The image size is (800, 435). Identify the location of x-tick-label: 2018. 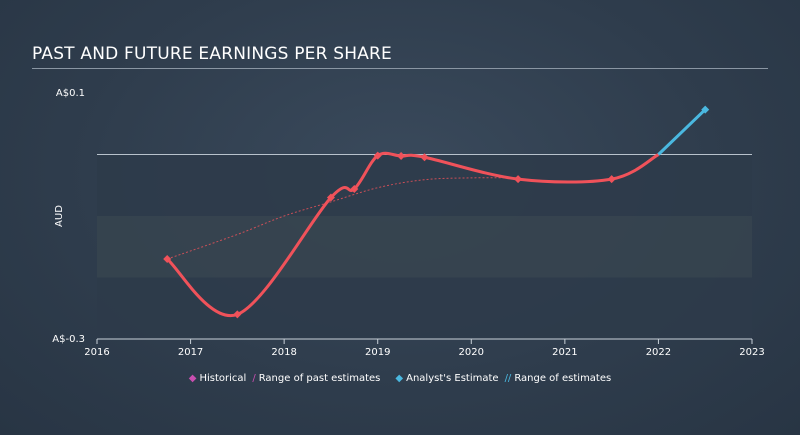
(283, 352).